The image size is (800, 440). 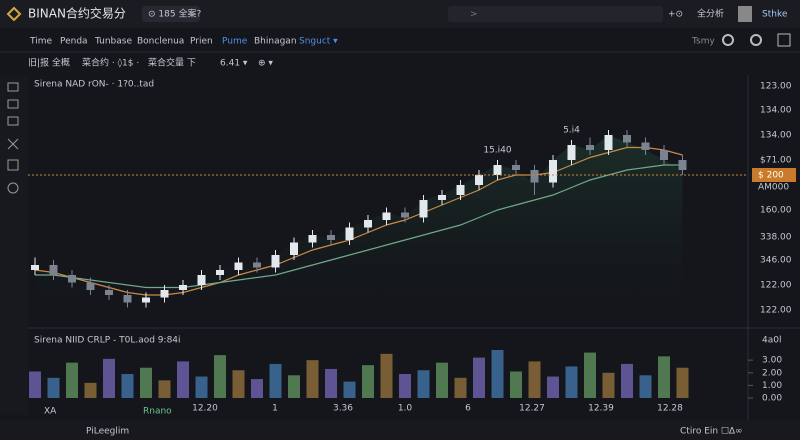 What do you see at coordinates (772, 386) in the screenshot?
I see `volume-tick-label: 1.00` at bounding box center [772, 386].